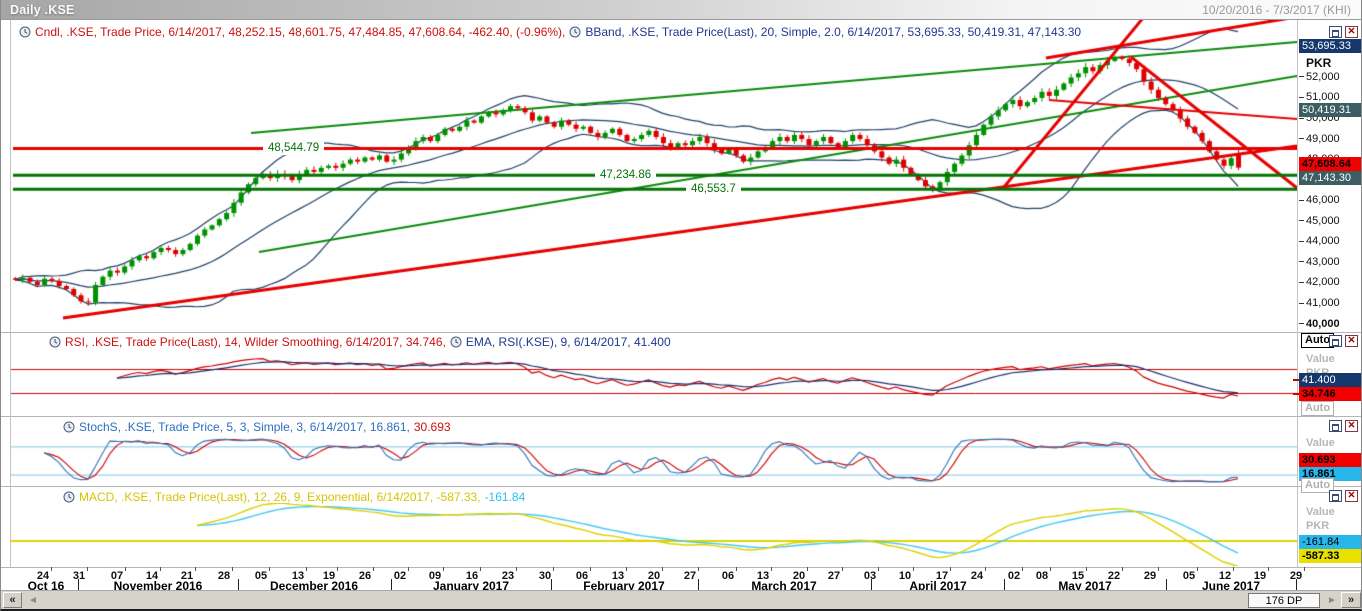 The width and height of the screenshot is (1362, 611). What do you see at coordinates (1319, 324) in the screenshot?
I see `y-axis-tick: 40,000` at bounding box center [1319, 324].